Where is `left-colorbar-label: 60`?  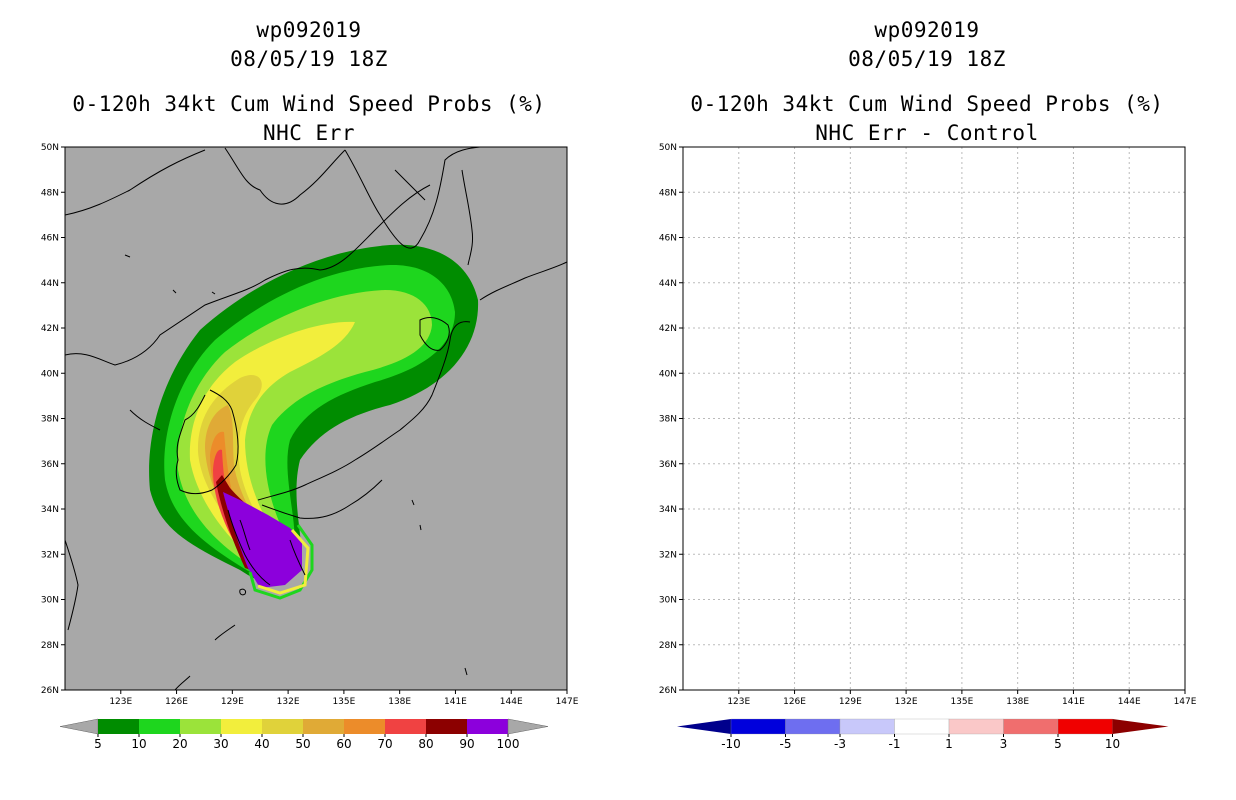
left-colorbar-label: 60 is located at coordinates (343, 744).